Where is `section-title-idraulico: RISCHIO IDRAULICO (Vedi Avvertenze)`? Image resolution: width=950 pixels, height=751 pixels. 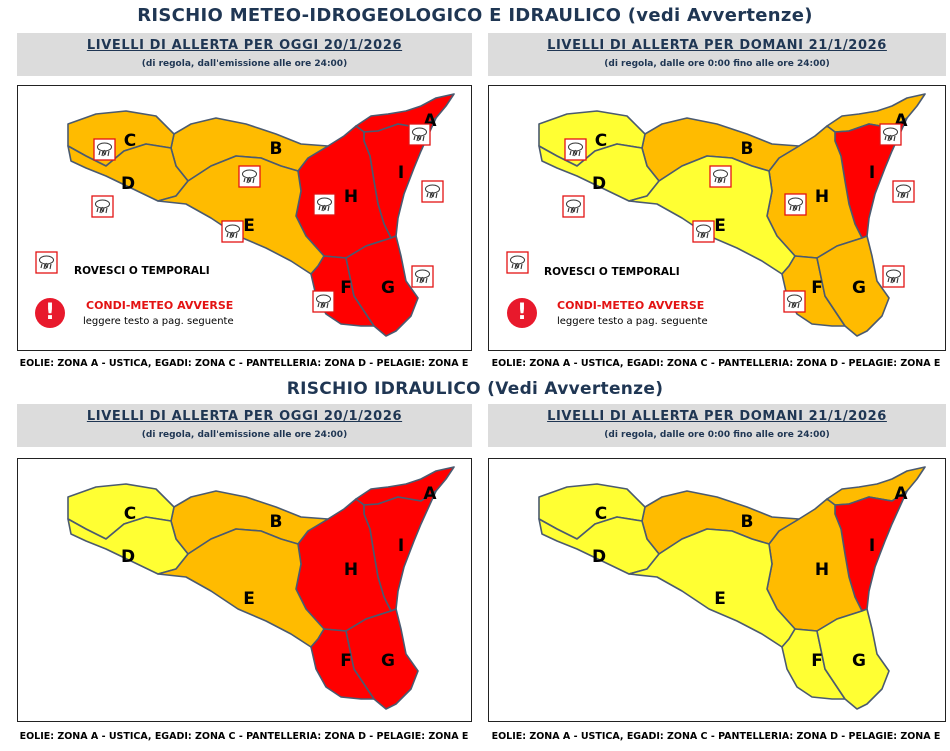 section-title-idraulico: RISCHIO IDRAULICO (Vedi Avvertenze) is located at coordinates (475, 389).